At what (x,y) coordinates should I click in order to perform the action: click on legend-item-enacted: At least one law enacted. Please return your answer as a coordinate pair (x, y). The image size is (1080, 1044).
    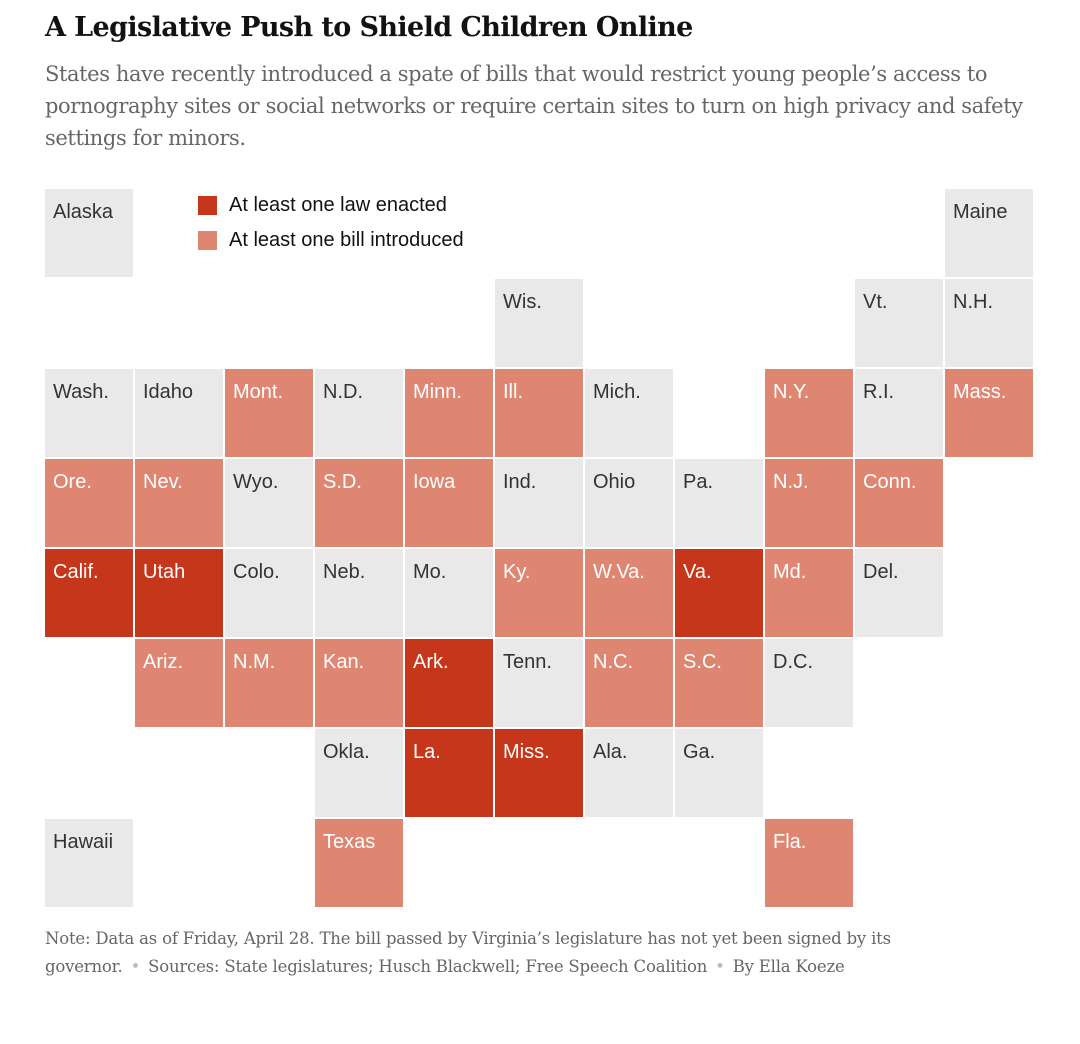
    Looking at the image, I should click on (331, 205).